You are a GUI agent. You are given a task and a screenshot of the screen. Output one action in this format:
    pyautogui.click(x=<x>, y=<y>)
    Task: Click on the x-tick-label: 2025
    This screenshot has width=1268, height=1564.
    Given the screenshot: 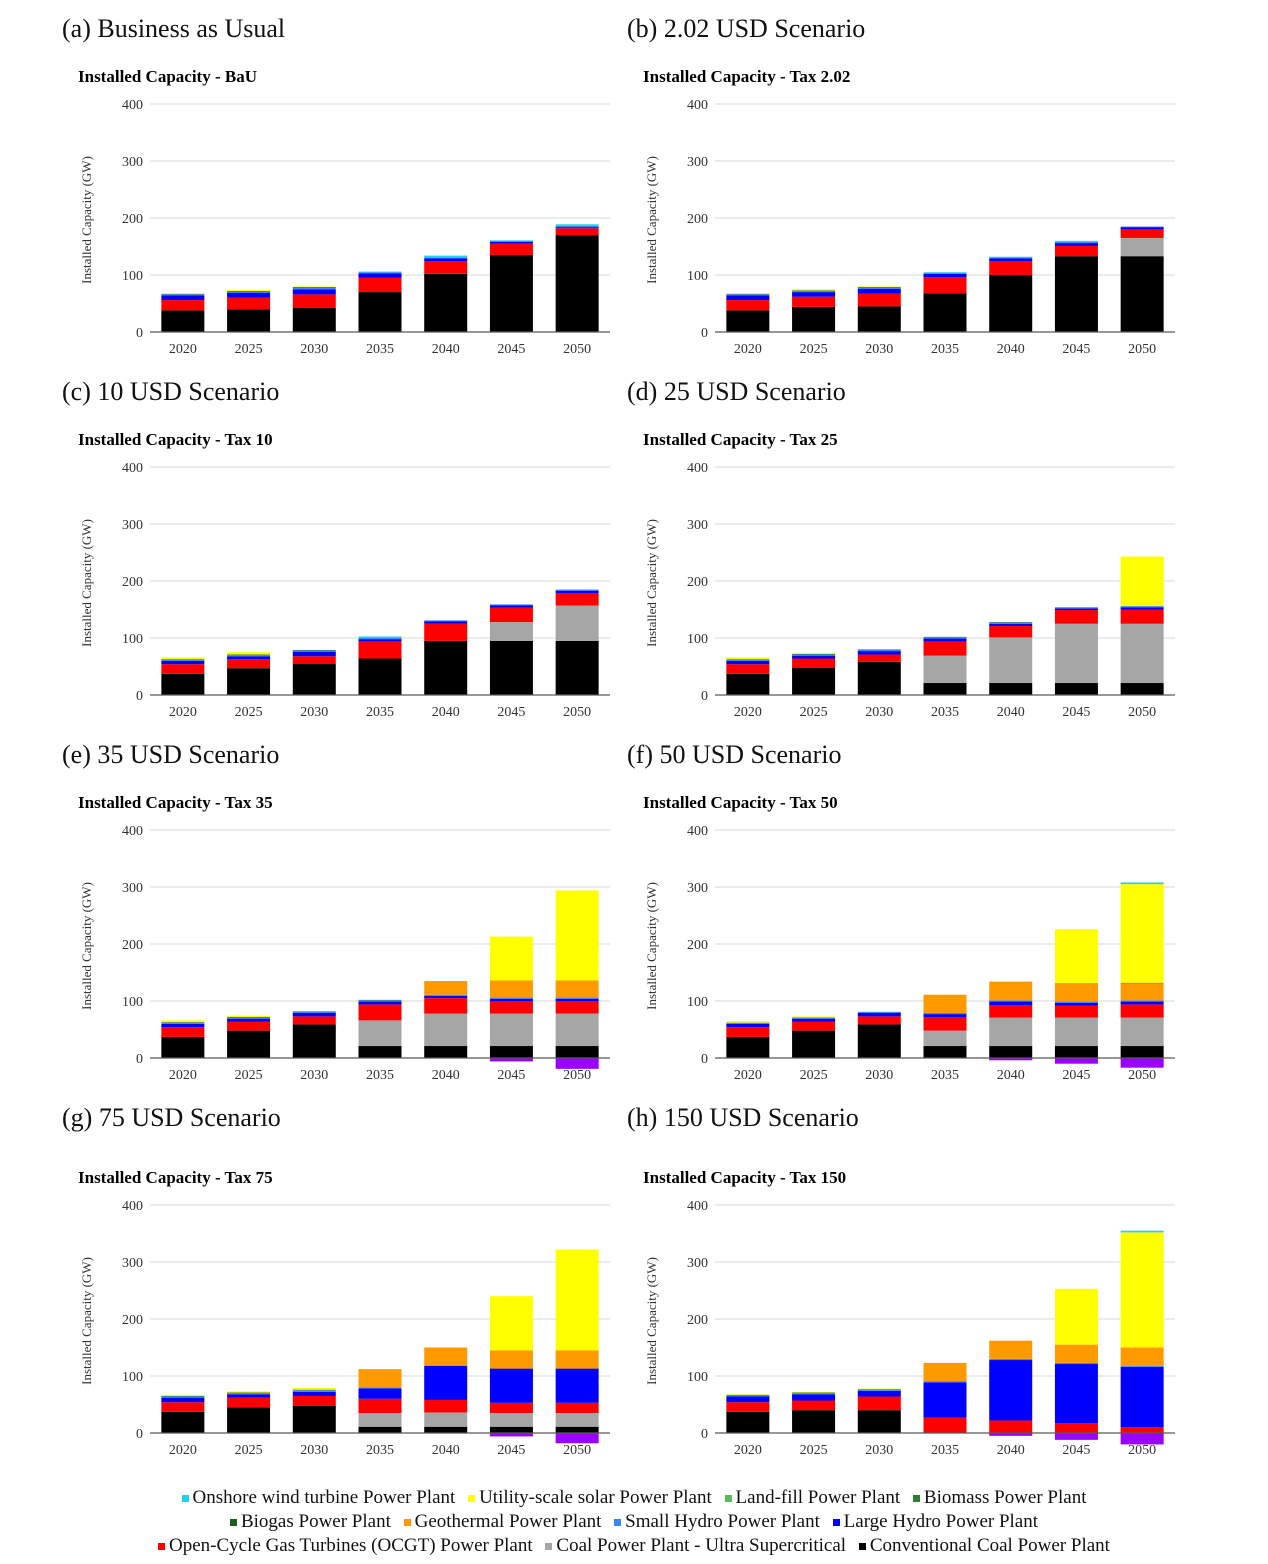 What is the action you would take?
    pyautogui.click(x=814, y=712)
    